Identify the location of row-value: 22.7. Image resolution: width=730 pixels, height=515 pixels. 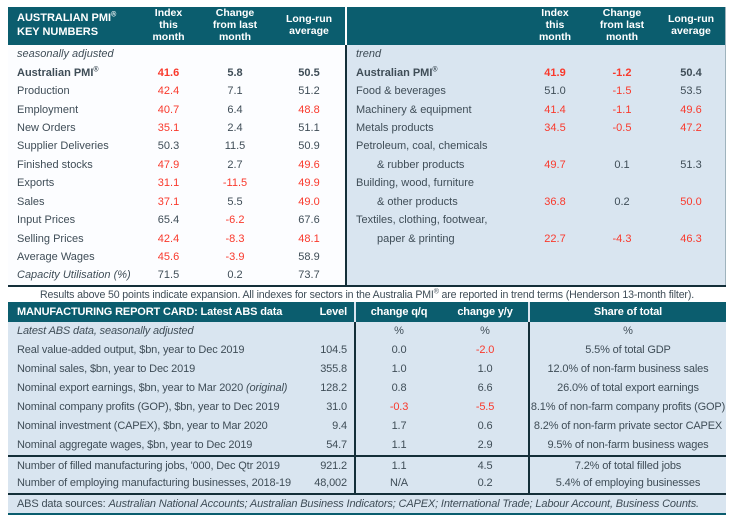
(555, 238).